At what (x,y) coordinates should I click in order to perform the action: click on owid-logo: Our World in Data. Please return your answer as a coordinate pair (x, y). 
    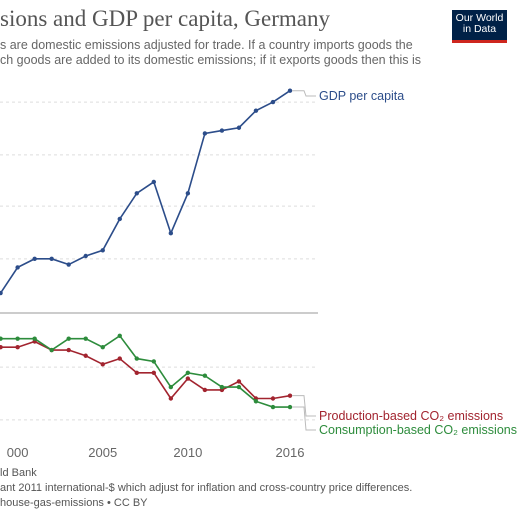
    Looking at the image, I should click on (479, 26).